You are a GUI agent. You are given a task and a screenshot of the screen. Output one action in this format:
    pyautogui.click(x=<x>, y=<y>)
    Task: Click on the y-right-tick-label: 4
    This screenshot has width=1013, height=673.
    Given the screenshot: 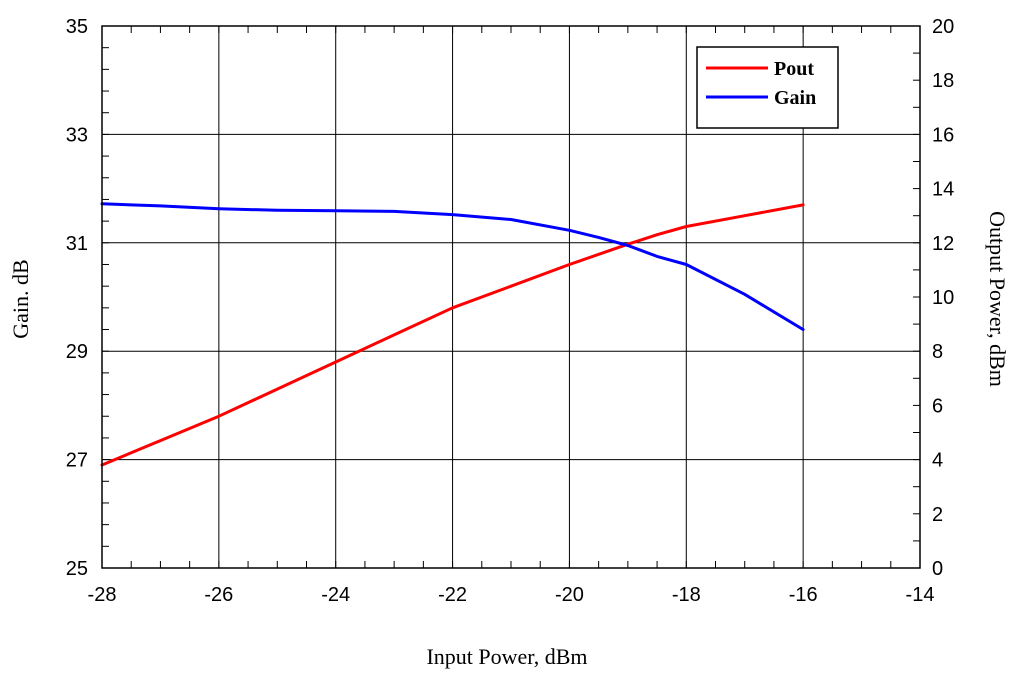 What is the action you would take?
    pyautogui.click(x=937, y=461)
    